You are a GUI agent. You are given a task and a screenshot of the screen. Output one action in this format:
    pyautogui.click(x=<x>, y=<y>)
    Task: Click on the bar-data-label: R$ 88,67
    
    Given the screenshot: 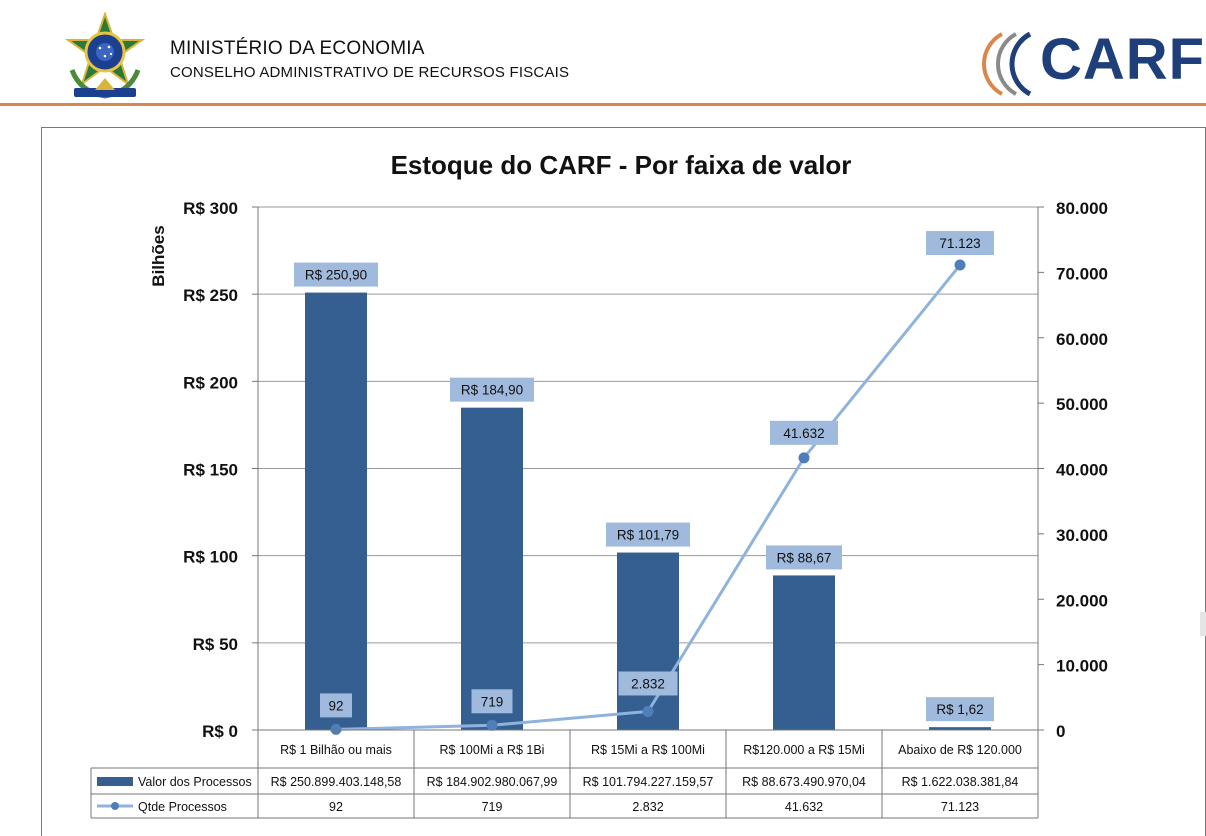 What is the action you would take?
    pyautogui.click(x=804, y=557)
    